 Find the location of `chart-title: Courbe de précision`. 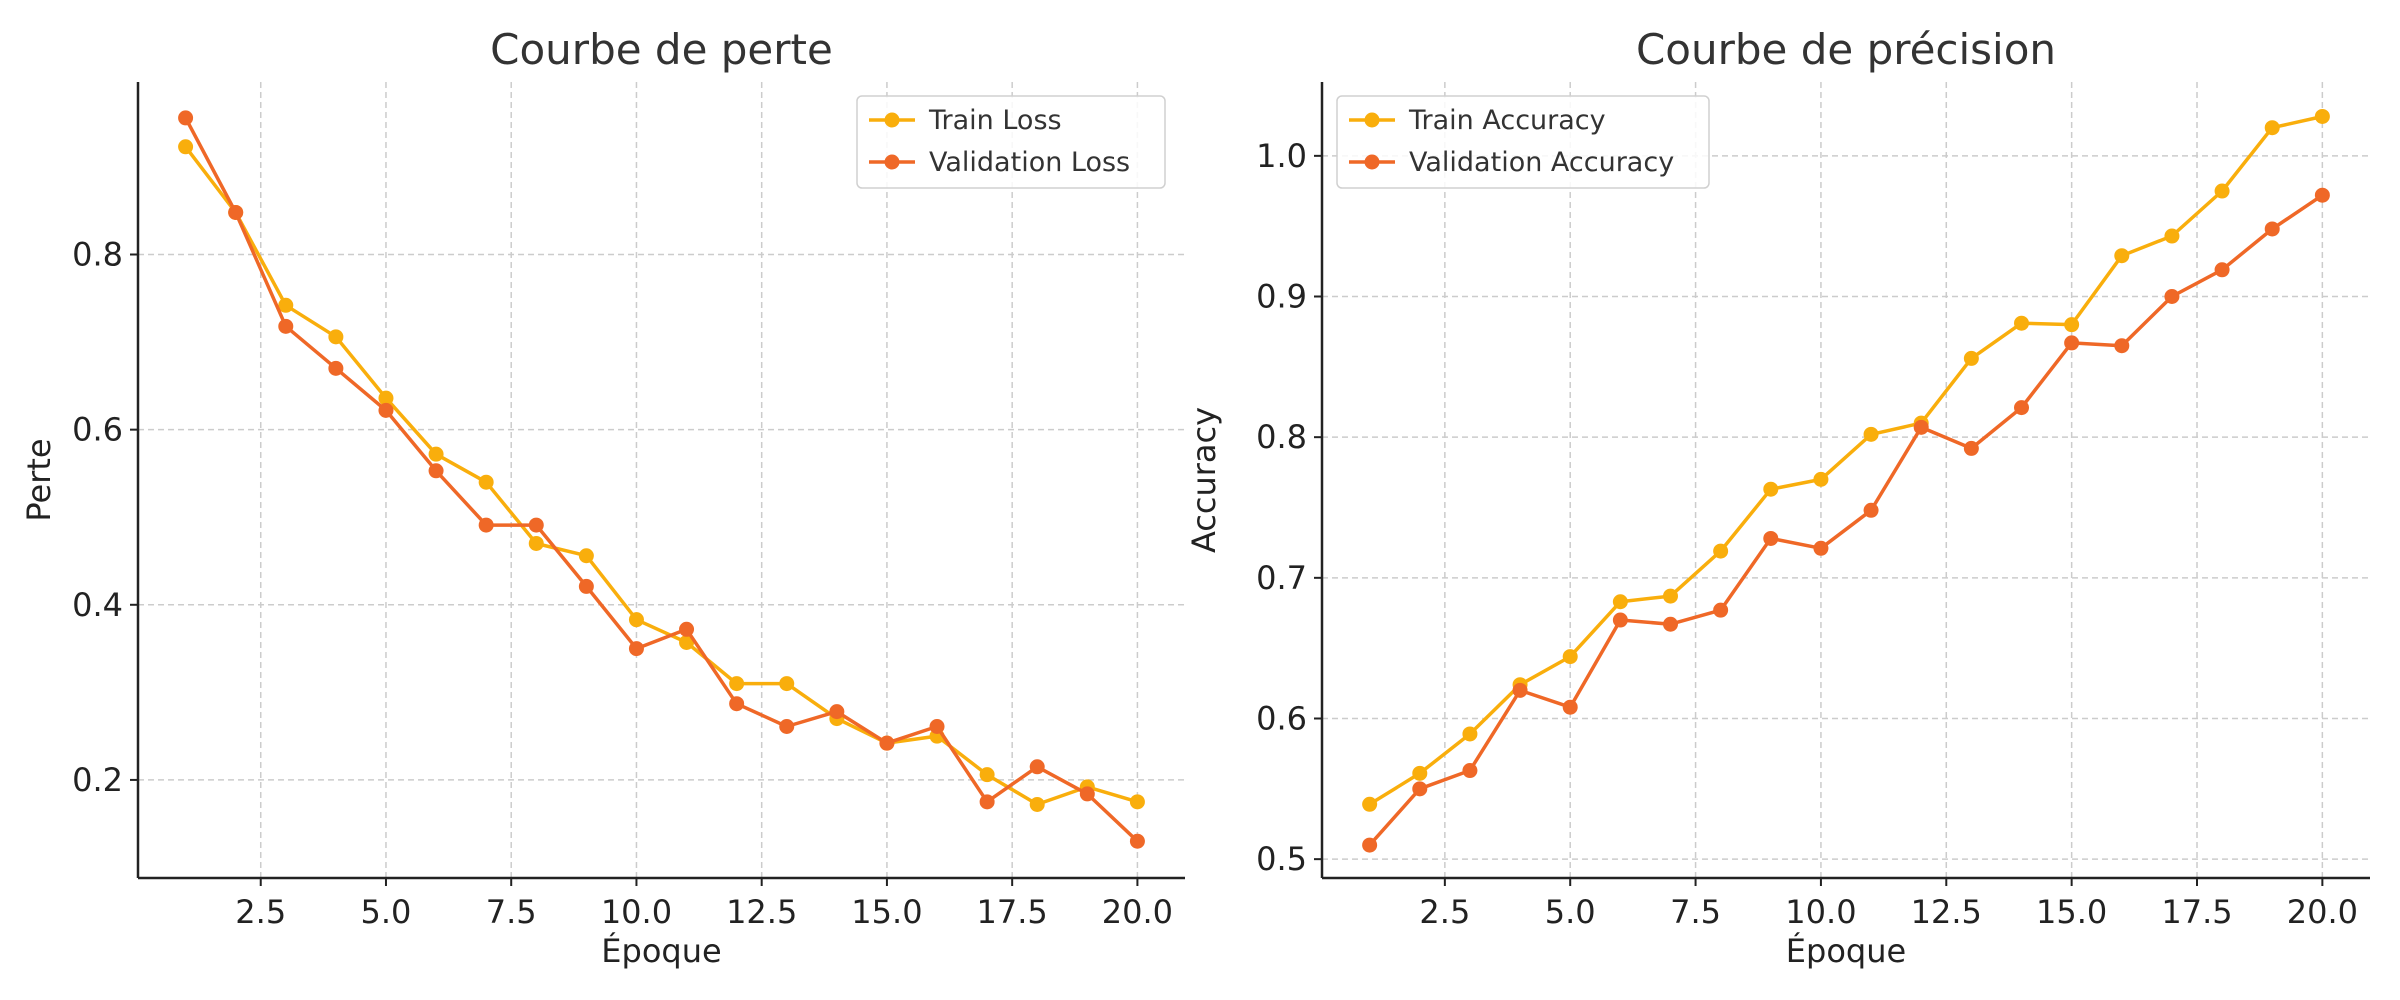

chart-title: Courbe de précision is located at coordinates (1846, 49).